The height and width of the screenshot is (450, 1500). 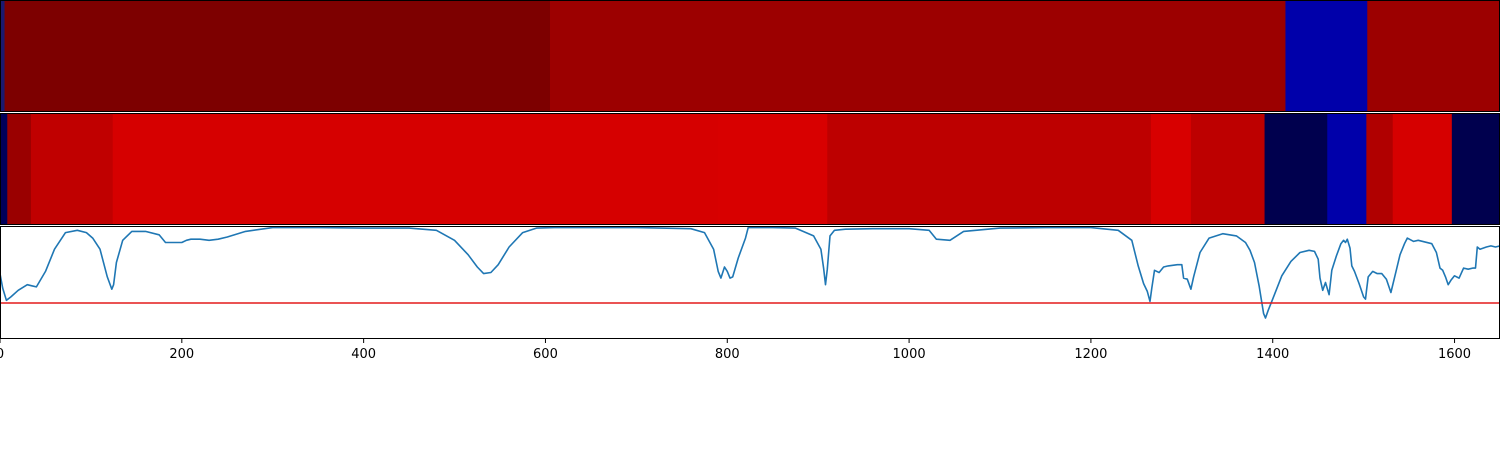 What do you see at coordinates (1090, 354) in the screenshot?
I see `x-tick-label-6: 1200` at bounding box center [1090, 354].